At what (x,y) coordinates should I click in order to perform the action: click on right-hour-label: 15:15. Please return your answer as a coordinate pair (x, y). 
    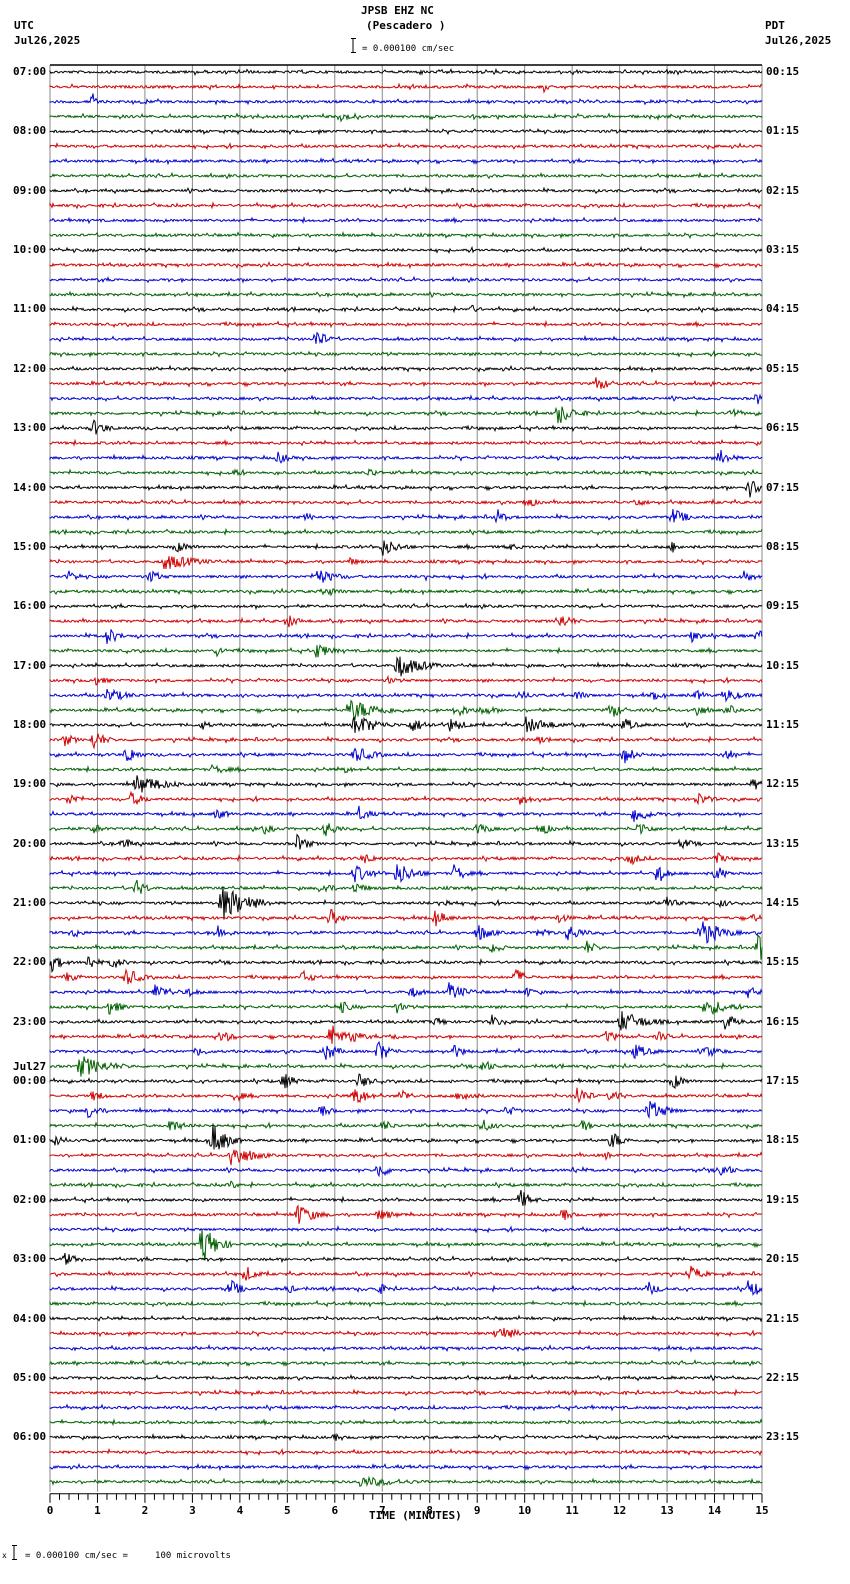
    Looking at the image, I should click on (783, 962).